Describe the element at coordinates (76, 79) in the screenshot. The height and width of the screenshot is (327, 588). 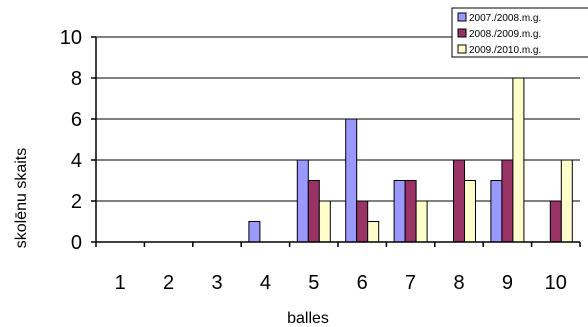
I see `y-tick-label-8: 8` at that location.